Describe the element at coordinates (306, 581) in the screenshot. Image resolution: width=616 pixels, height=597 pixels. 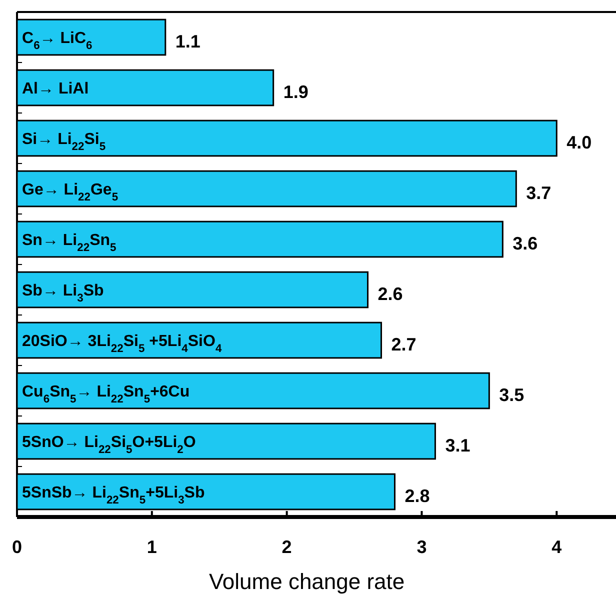
I see `x-axis-title: Volume change rate` at that location.